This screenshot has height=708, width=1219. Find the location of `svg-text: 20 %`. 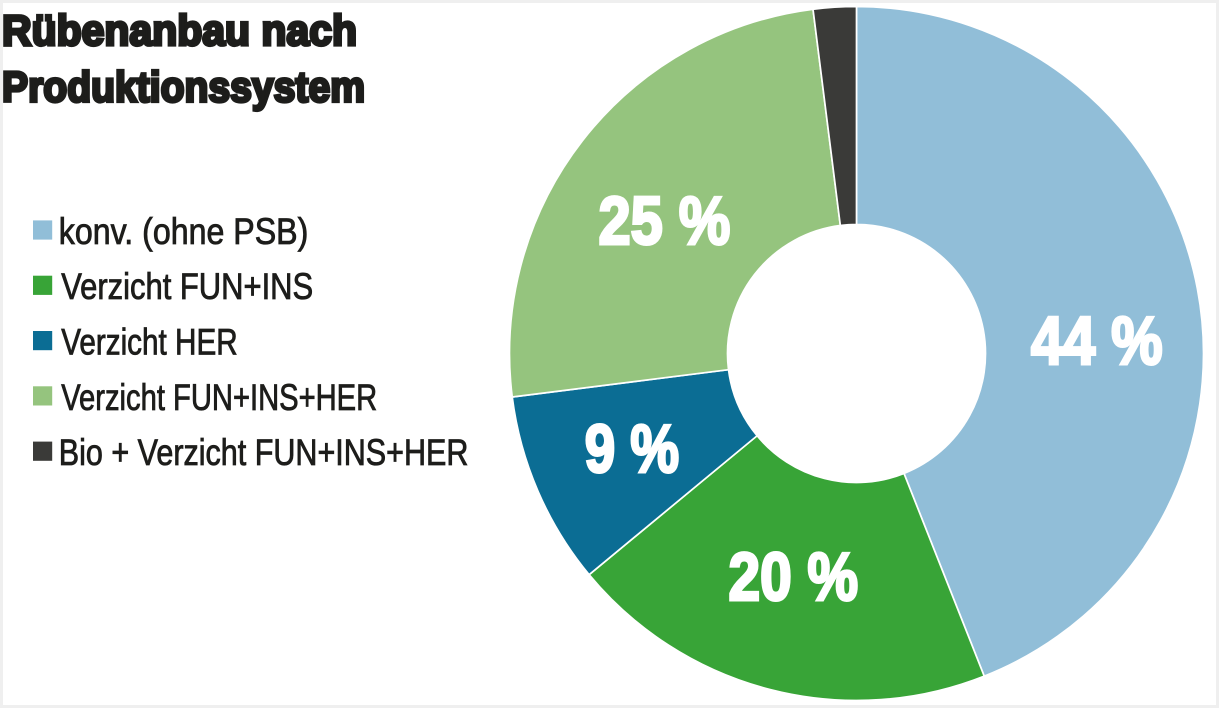

svg-text: 20 % is located at coordinates (794, 577).